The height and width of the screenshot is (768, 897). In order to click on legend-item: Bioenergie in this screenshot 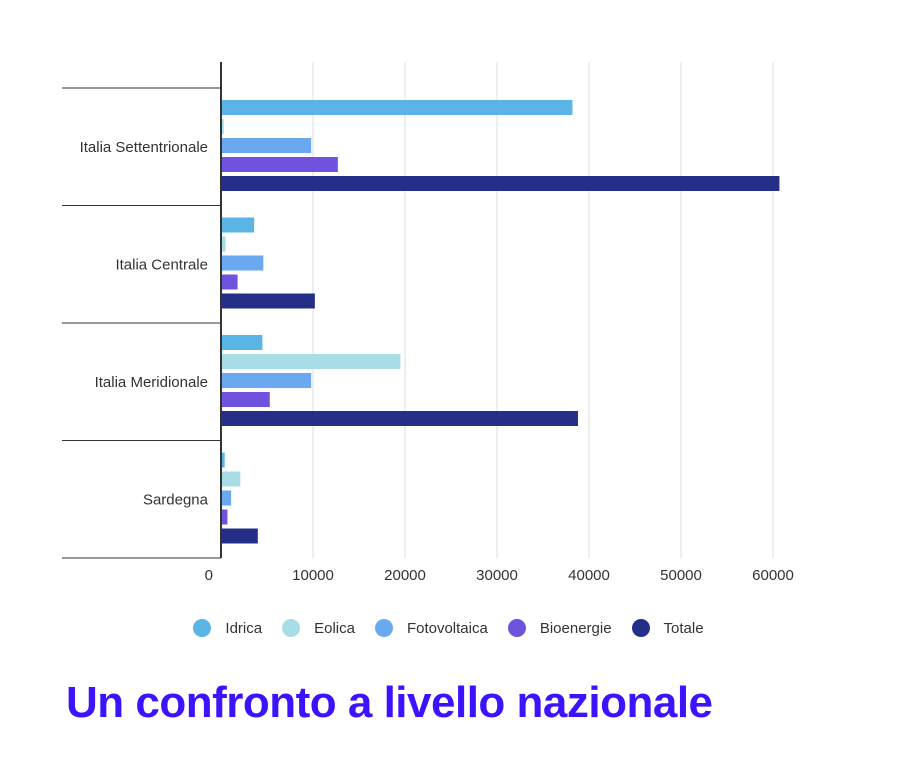, I will do `click(559, 628)`.